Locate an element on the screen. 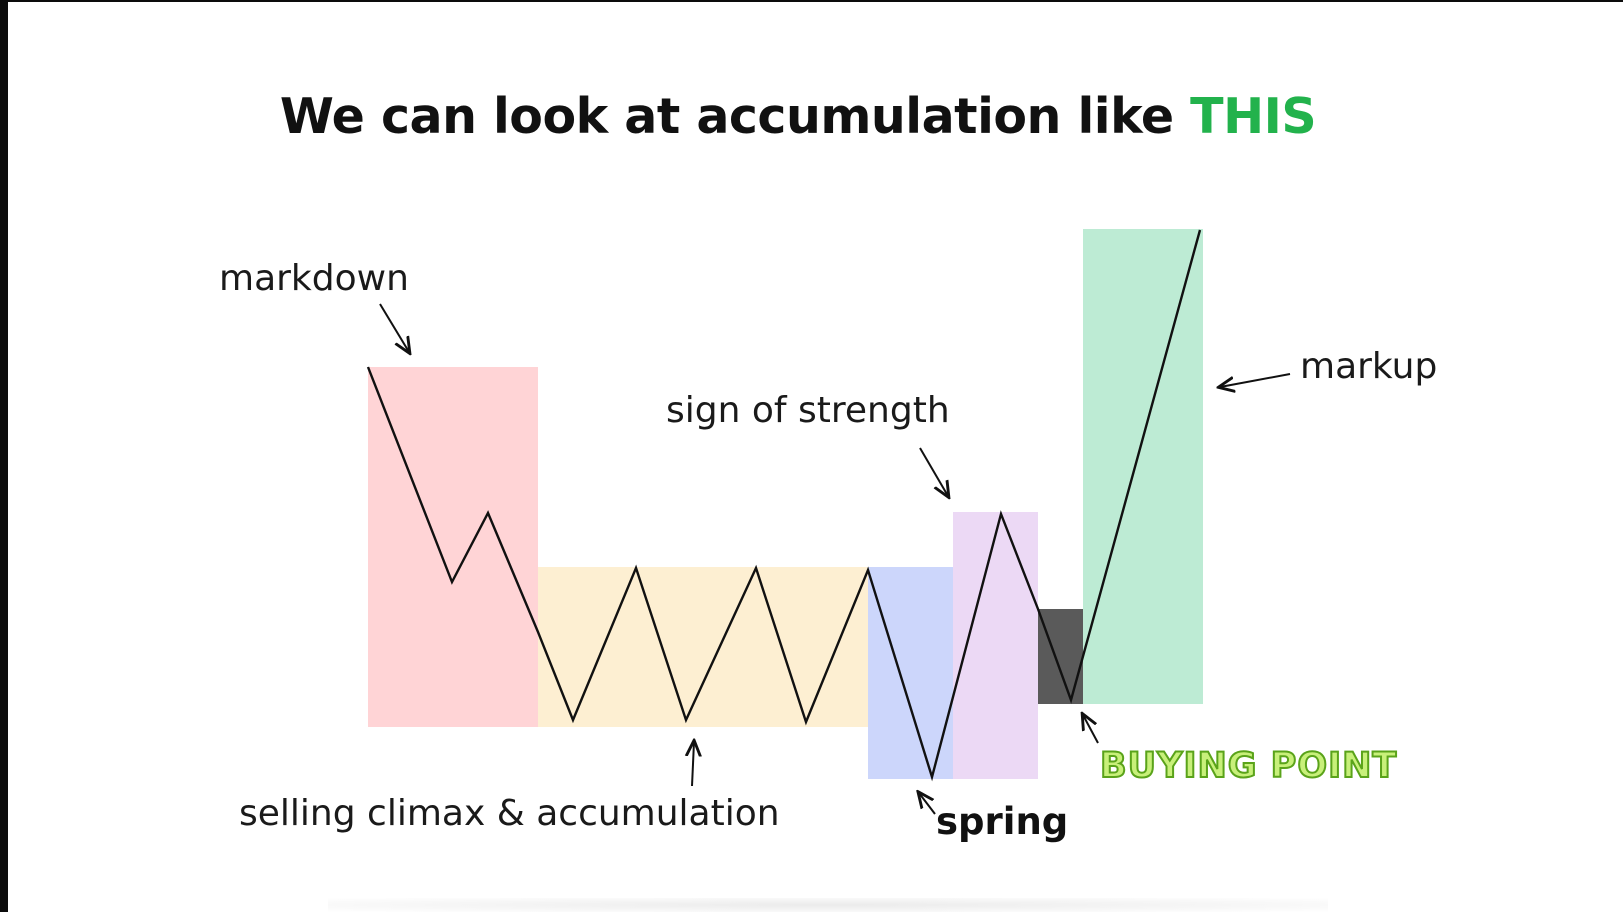  title-main: We can look at accumulation like is located at coordinates (735, 116).